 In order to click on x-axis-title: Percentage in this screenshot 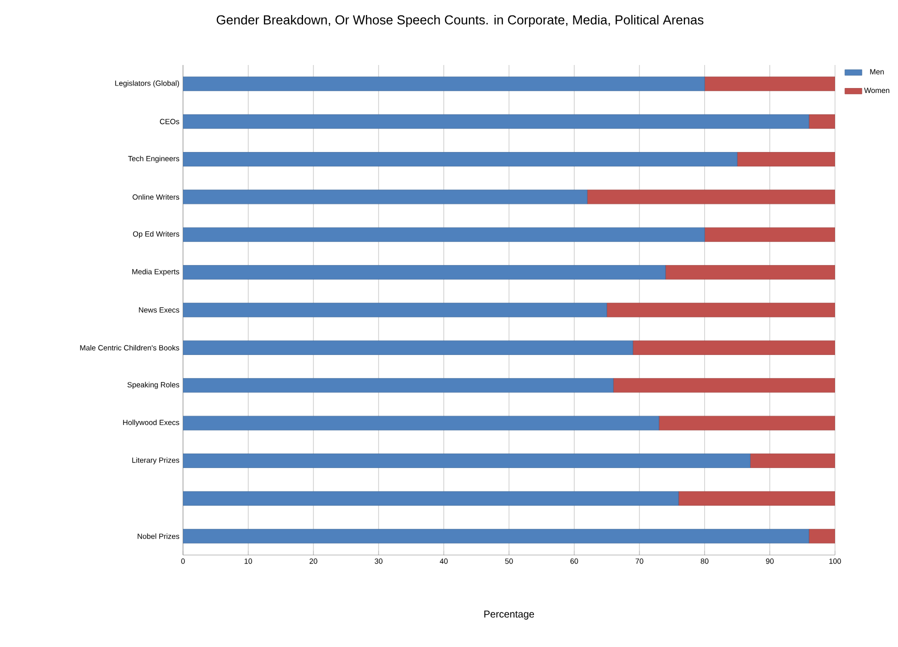, I will do `click(509, 615)`.